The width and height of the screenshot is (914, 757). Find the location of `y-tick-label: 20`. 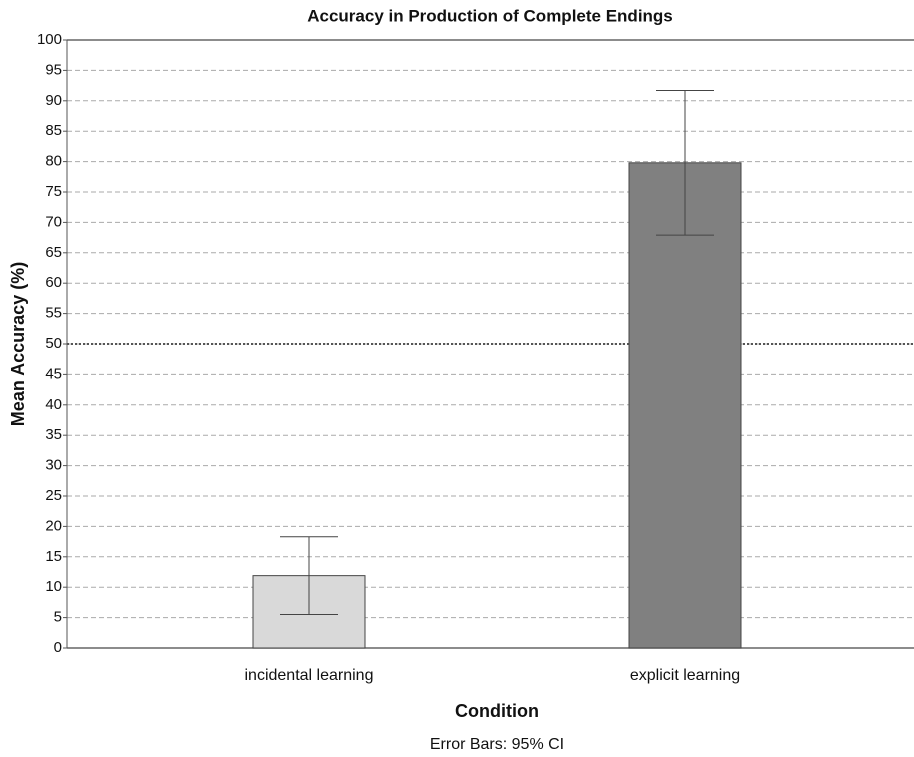

y-tick-label: 20 is located at coordinates (53, 525).